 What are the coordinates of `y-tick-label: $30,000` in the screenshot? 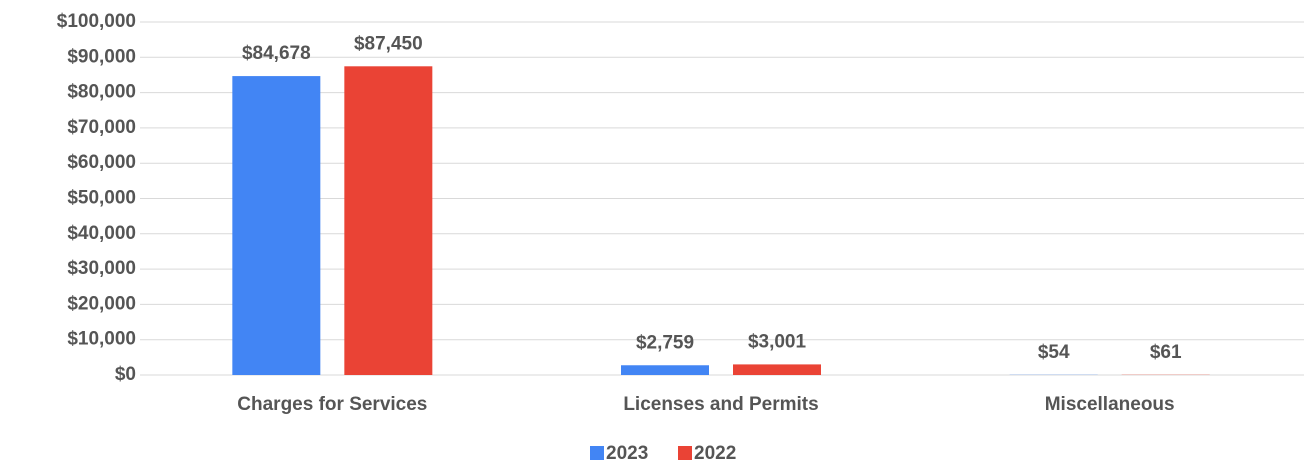 It's located at (101, 268).